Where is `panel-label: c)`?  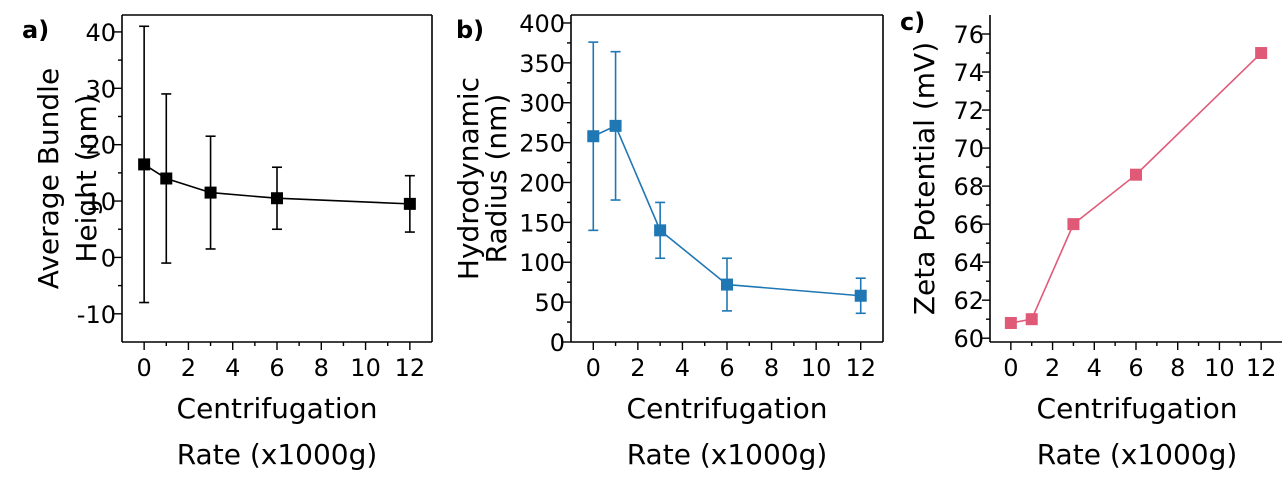 panel-label: c) is located at coordinates (912, 22).